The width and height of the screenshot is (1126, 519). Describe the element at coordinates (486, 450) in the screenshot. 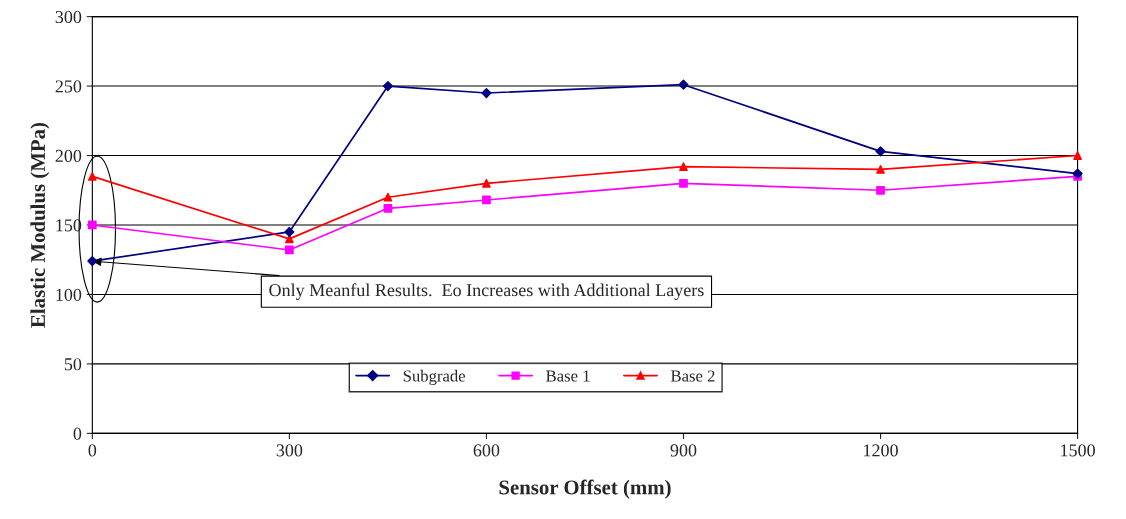

I see `x-tick-label: 600` at that location.